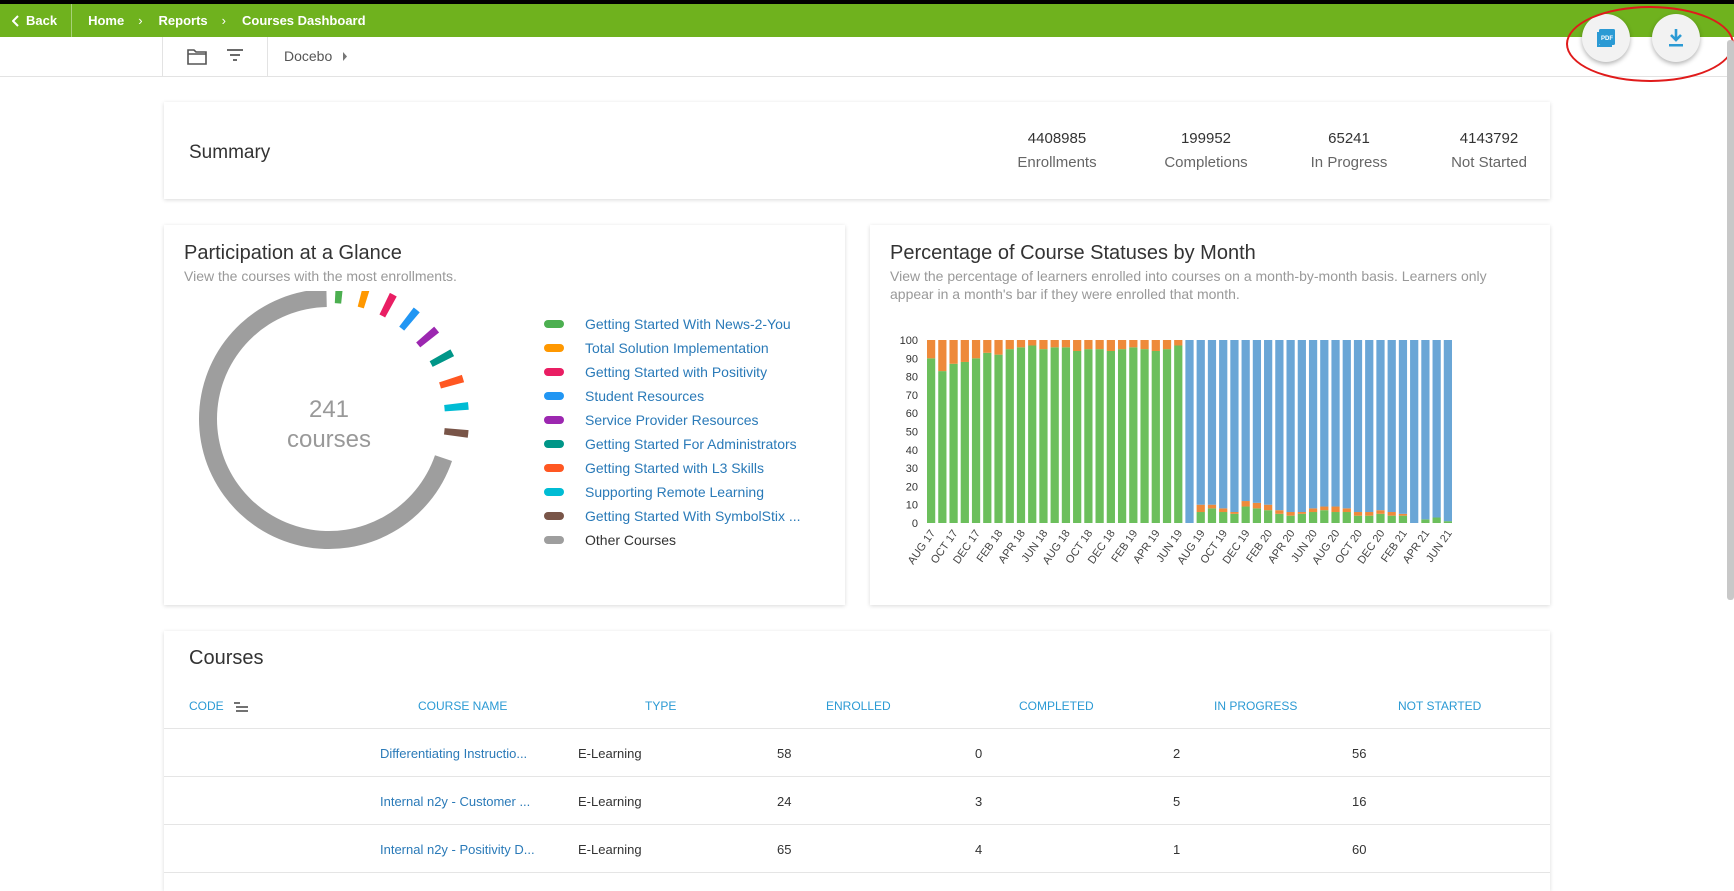 The height and width of the screenshot is (891, 1734). What do you see at coordinates (219, 706) in the screenshot?
I see `column-header-code: CODE` at bounding box center [219, 706].